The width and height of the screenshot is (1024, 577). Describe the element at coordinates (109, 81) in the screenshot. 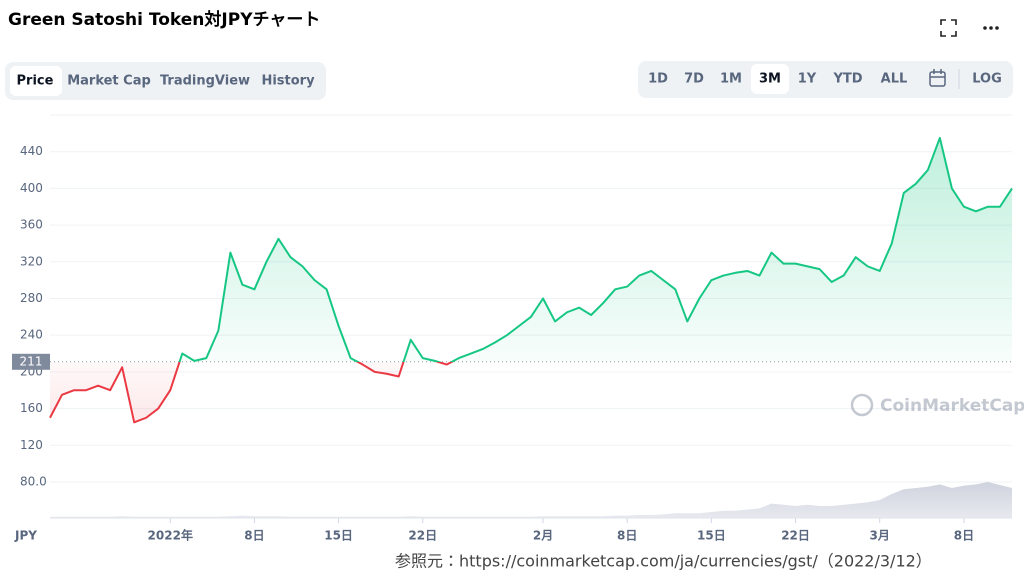

I see `tab: Market Cap` at that location.